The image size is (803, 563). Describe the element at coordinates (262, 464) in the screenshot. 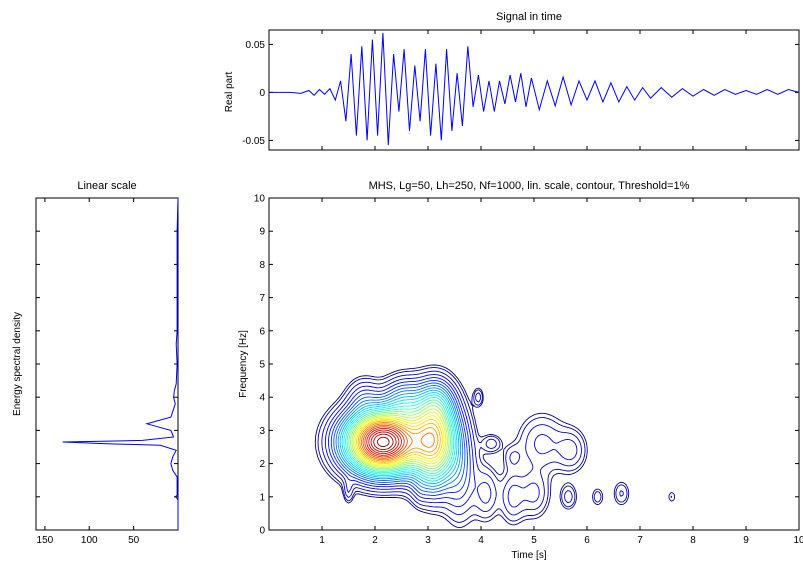

I see `mhs-ytick-label: 2` at that location.